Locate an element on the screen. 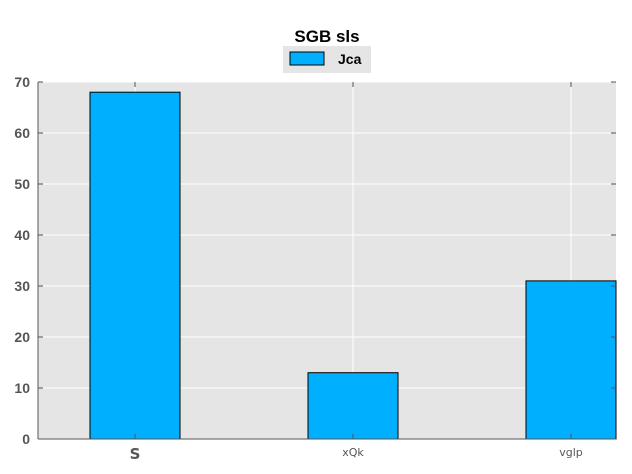  y-tick-label: 60 is located at coordinates (22, 133).